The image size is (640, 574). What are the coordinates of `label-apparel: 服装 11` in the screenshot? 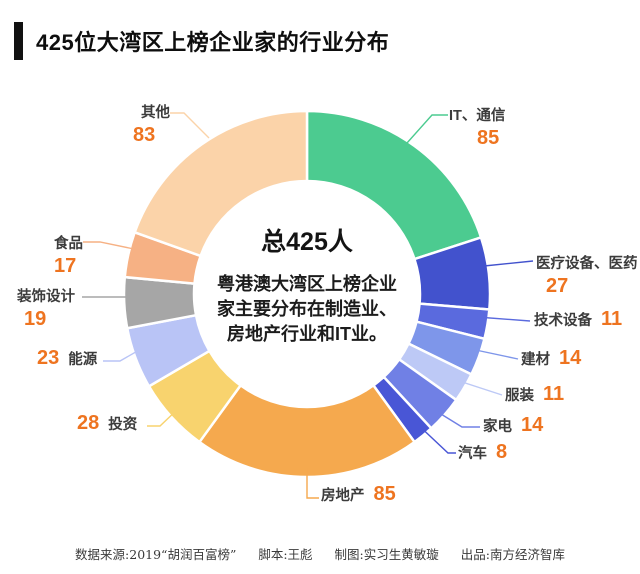 It's located at (534, 394).